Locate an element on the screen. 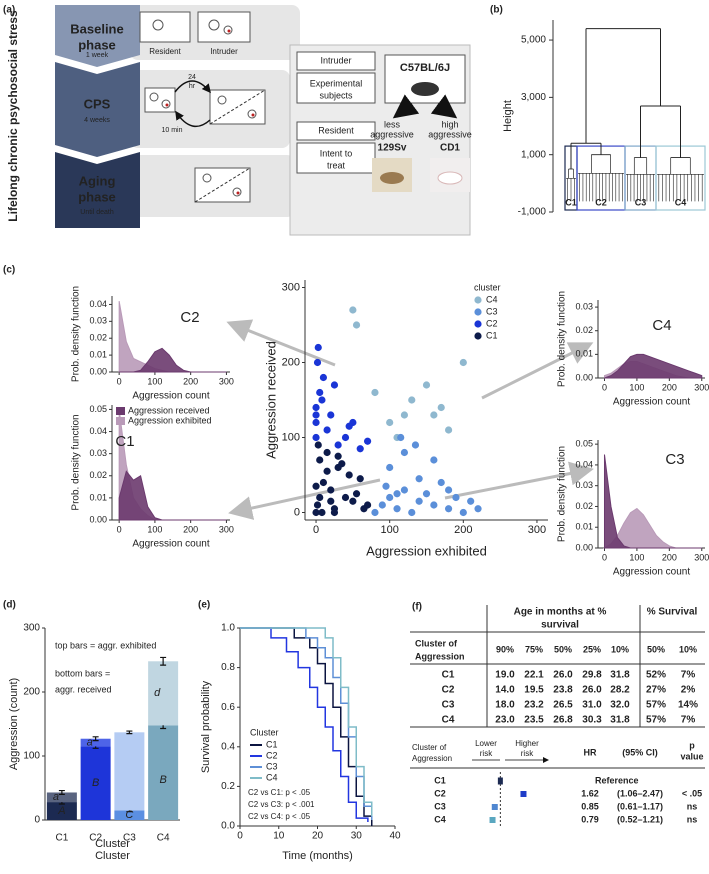 Image resolution: width=709 pixels, height=874 pixels. legend-title: cluster is located at coordinates (487, 287).